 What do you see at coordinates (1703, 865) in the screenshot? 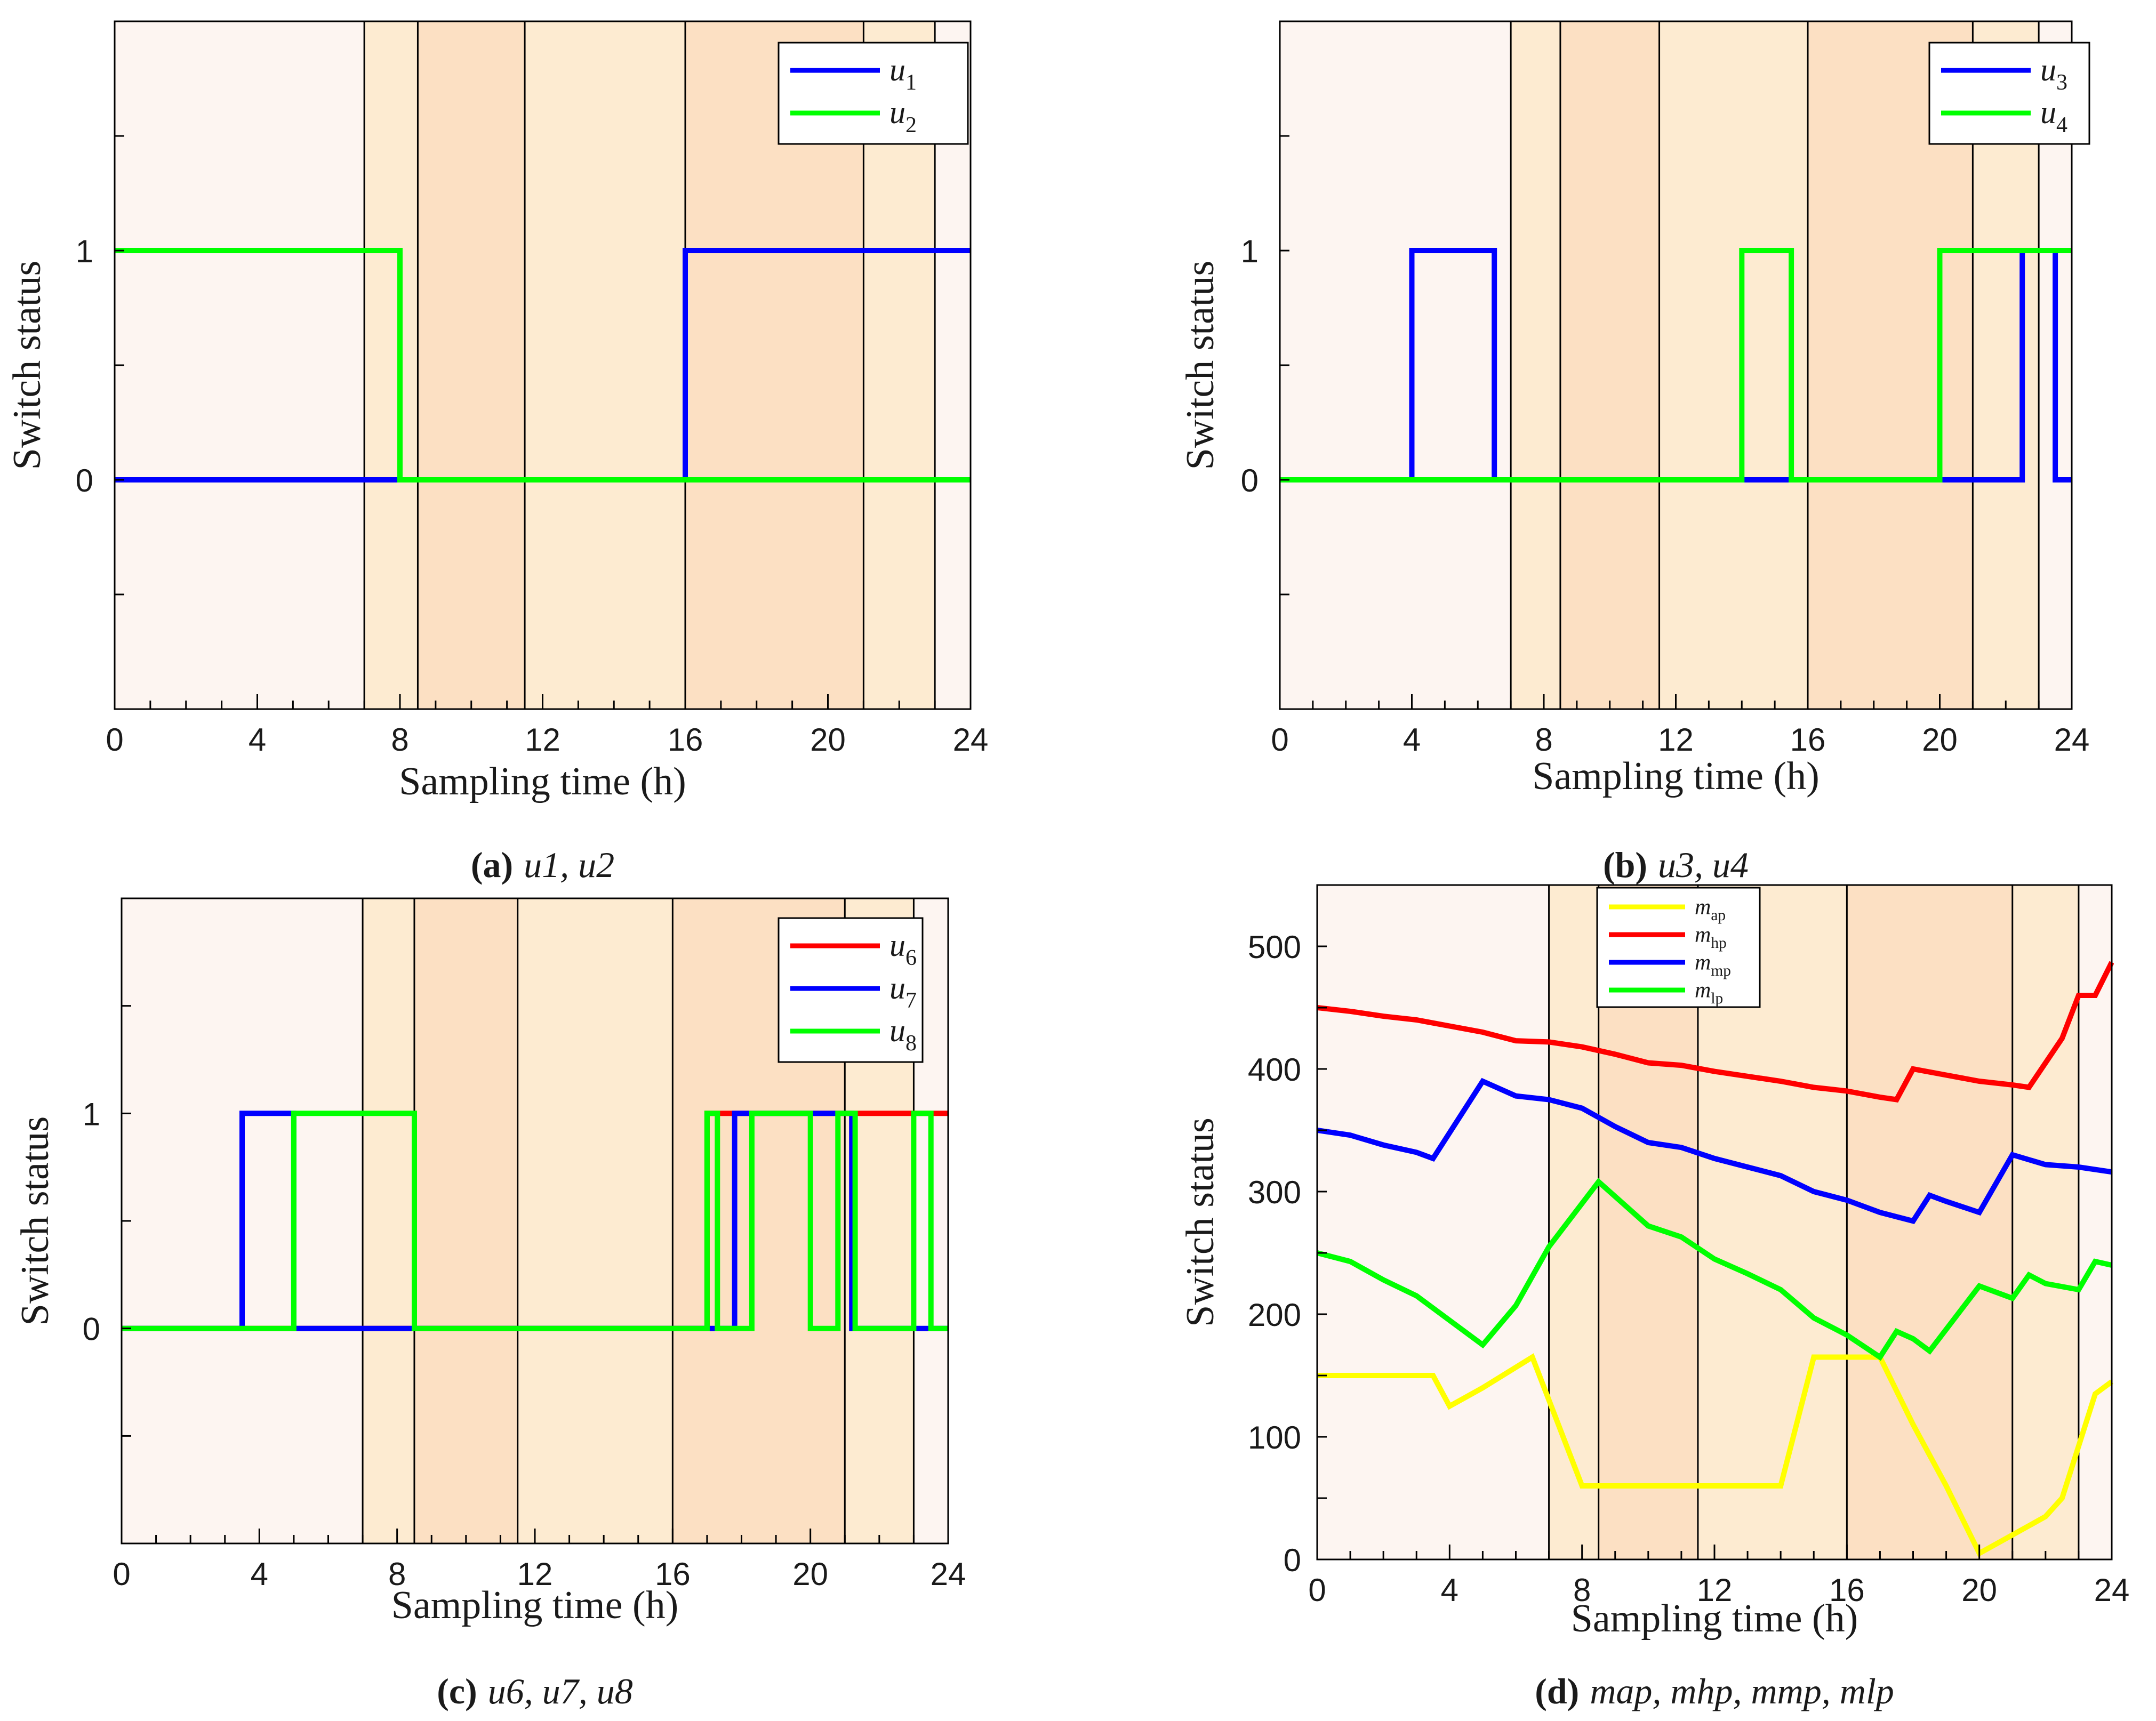
I see `caption-text: u3, u4` at bounding box center [1703, 865].